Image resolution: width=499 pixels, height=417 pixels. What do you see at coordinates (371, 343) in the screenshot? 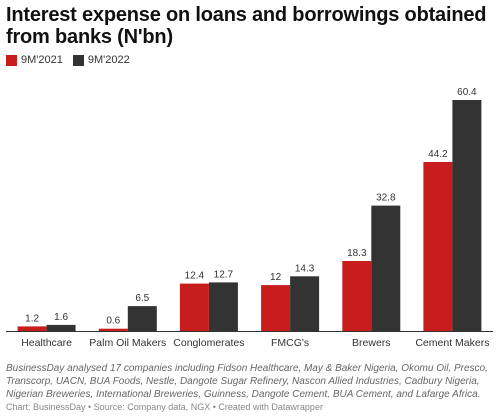
I see `x-tick-label: Brewers` at bounding box center [371, 343].